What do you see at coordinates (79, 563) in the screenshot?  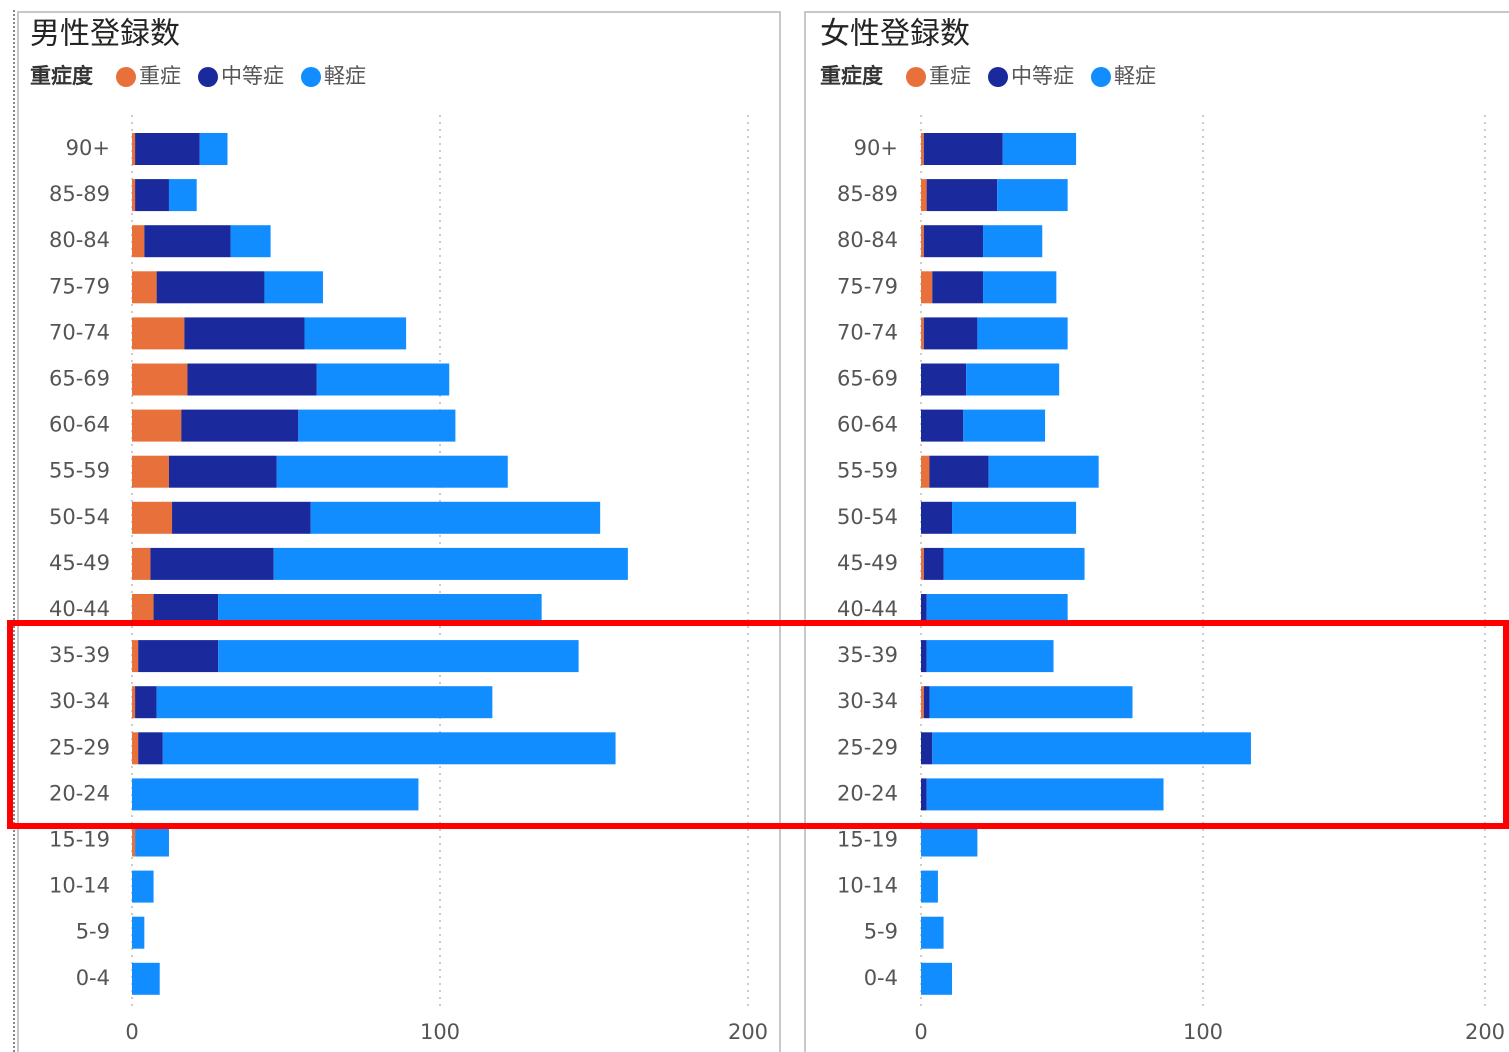 I see `y-tick-label: 45-49` at bounding box center [79, 563].